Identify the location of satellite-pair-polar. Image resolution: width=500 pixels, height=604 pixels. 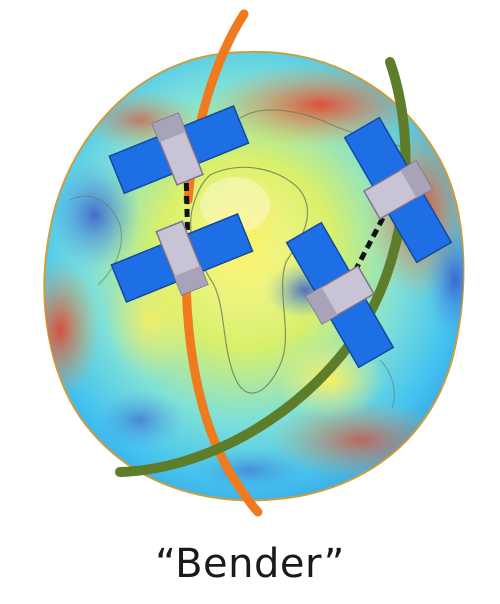
(181, 204).